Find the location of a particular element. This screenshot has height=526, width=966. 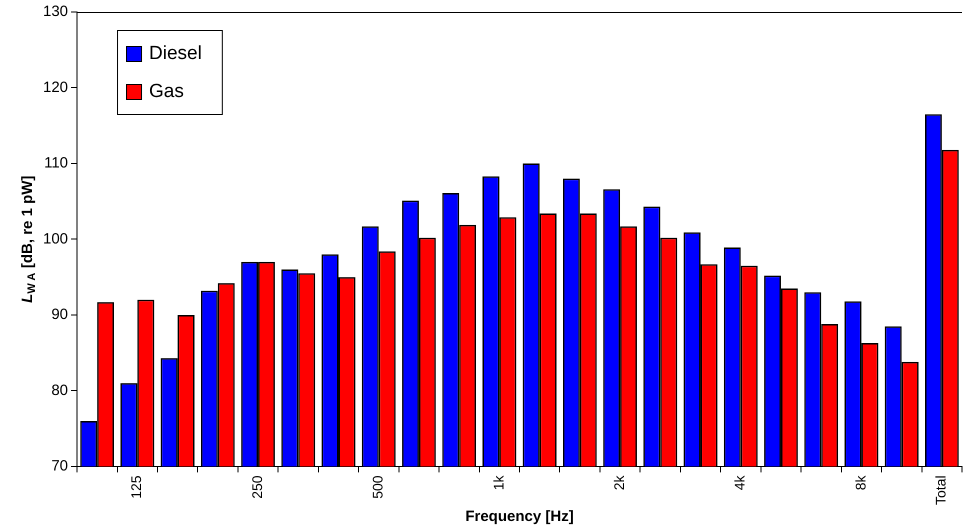

y-tick-label: 90 is located at coordinates (59, 315).